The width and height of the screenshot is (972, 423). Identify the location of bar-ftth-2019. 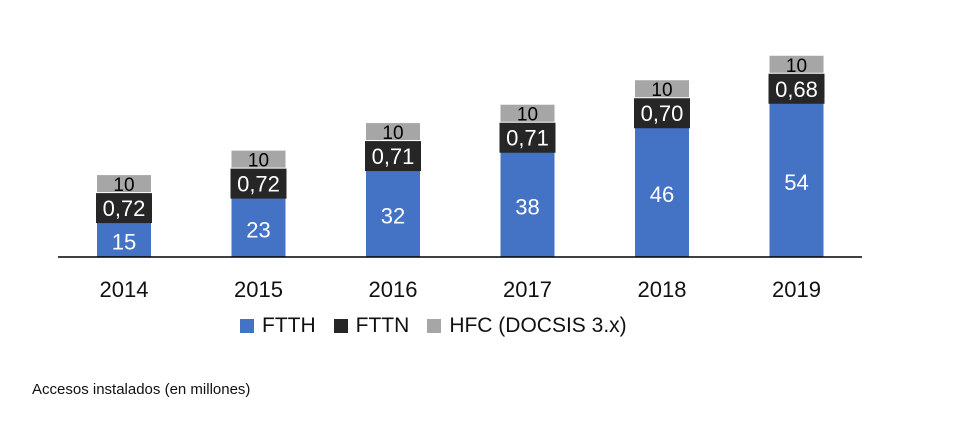
(796, 174).